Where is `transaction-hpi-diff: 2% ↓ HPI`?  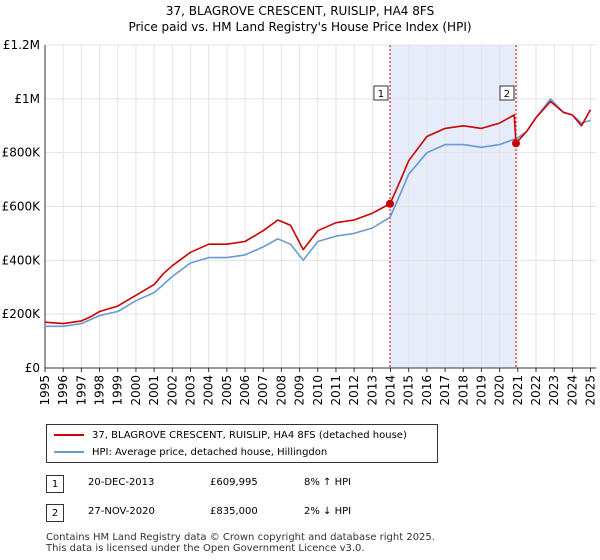 transaction-hpi-diff: 2% ↓ HPI is located at coordinates (328, 511).